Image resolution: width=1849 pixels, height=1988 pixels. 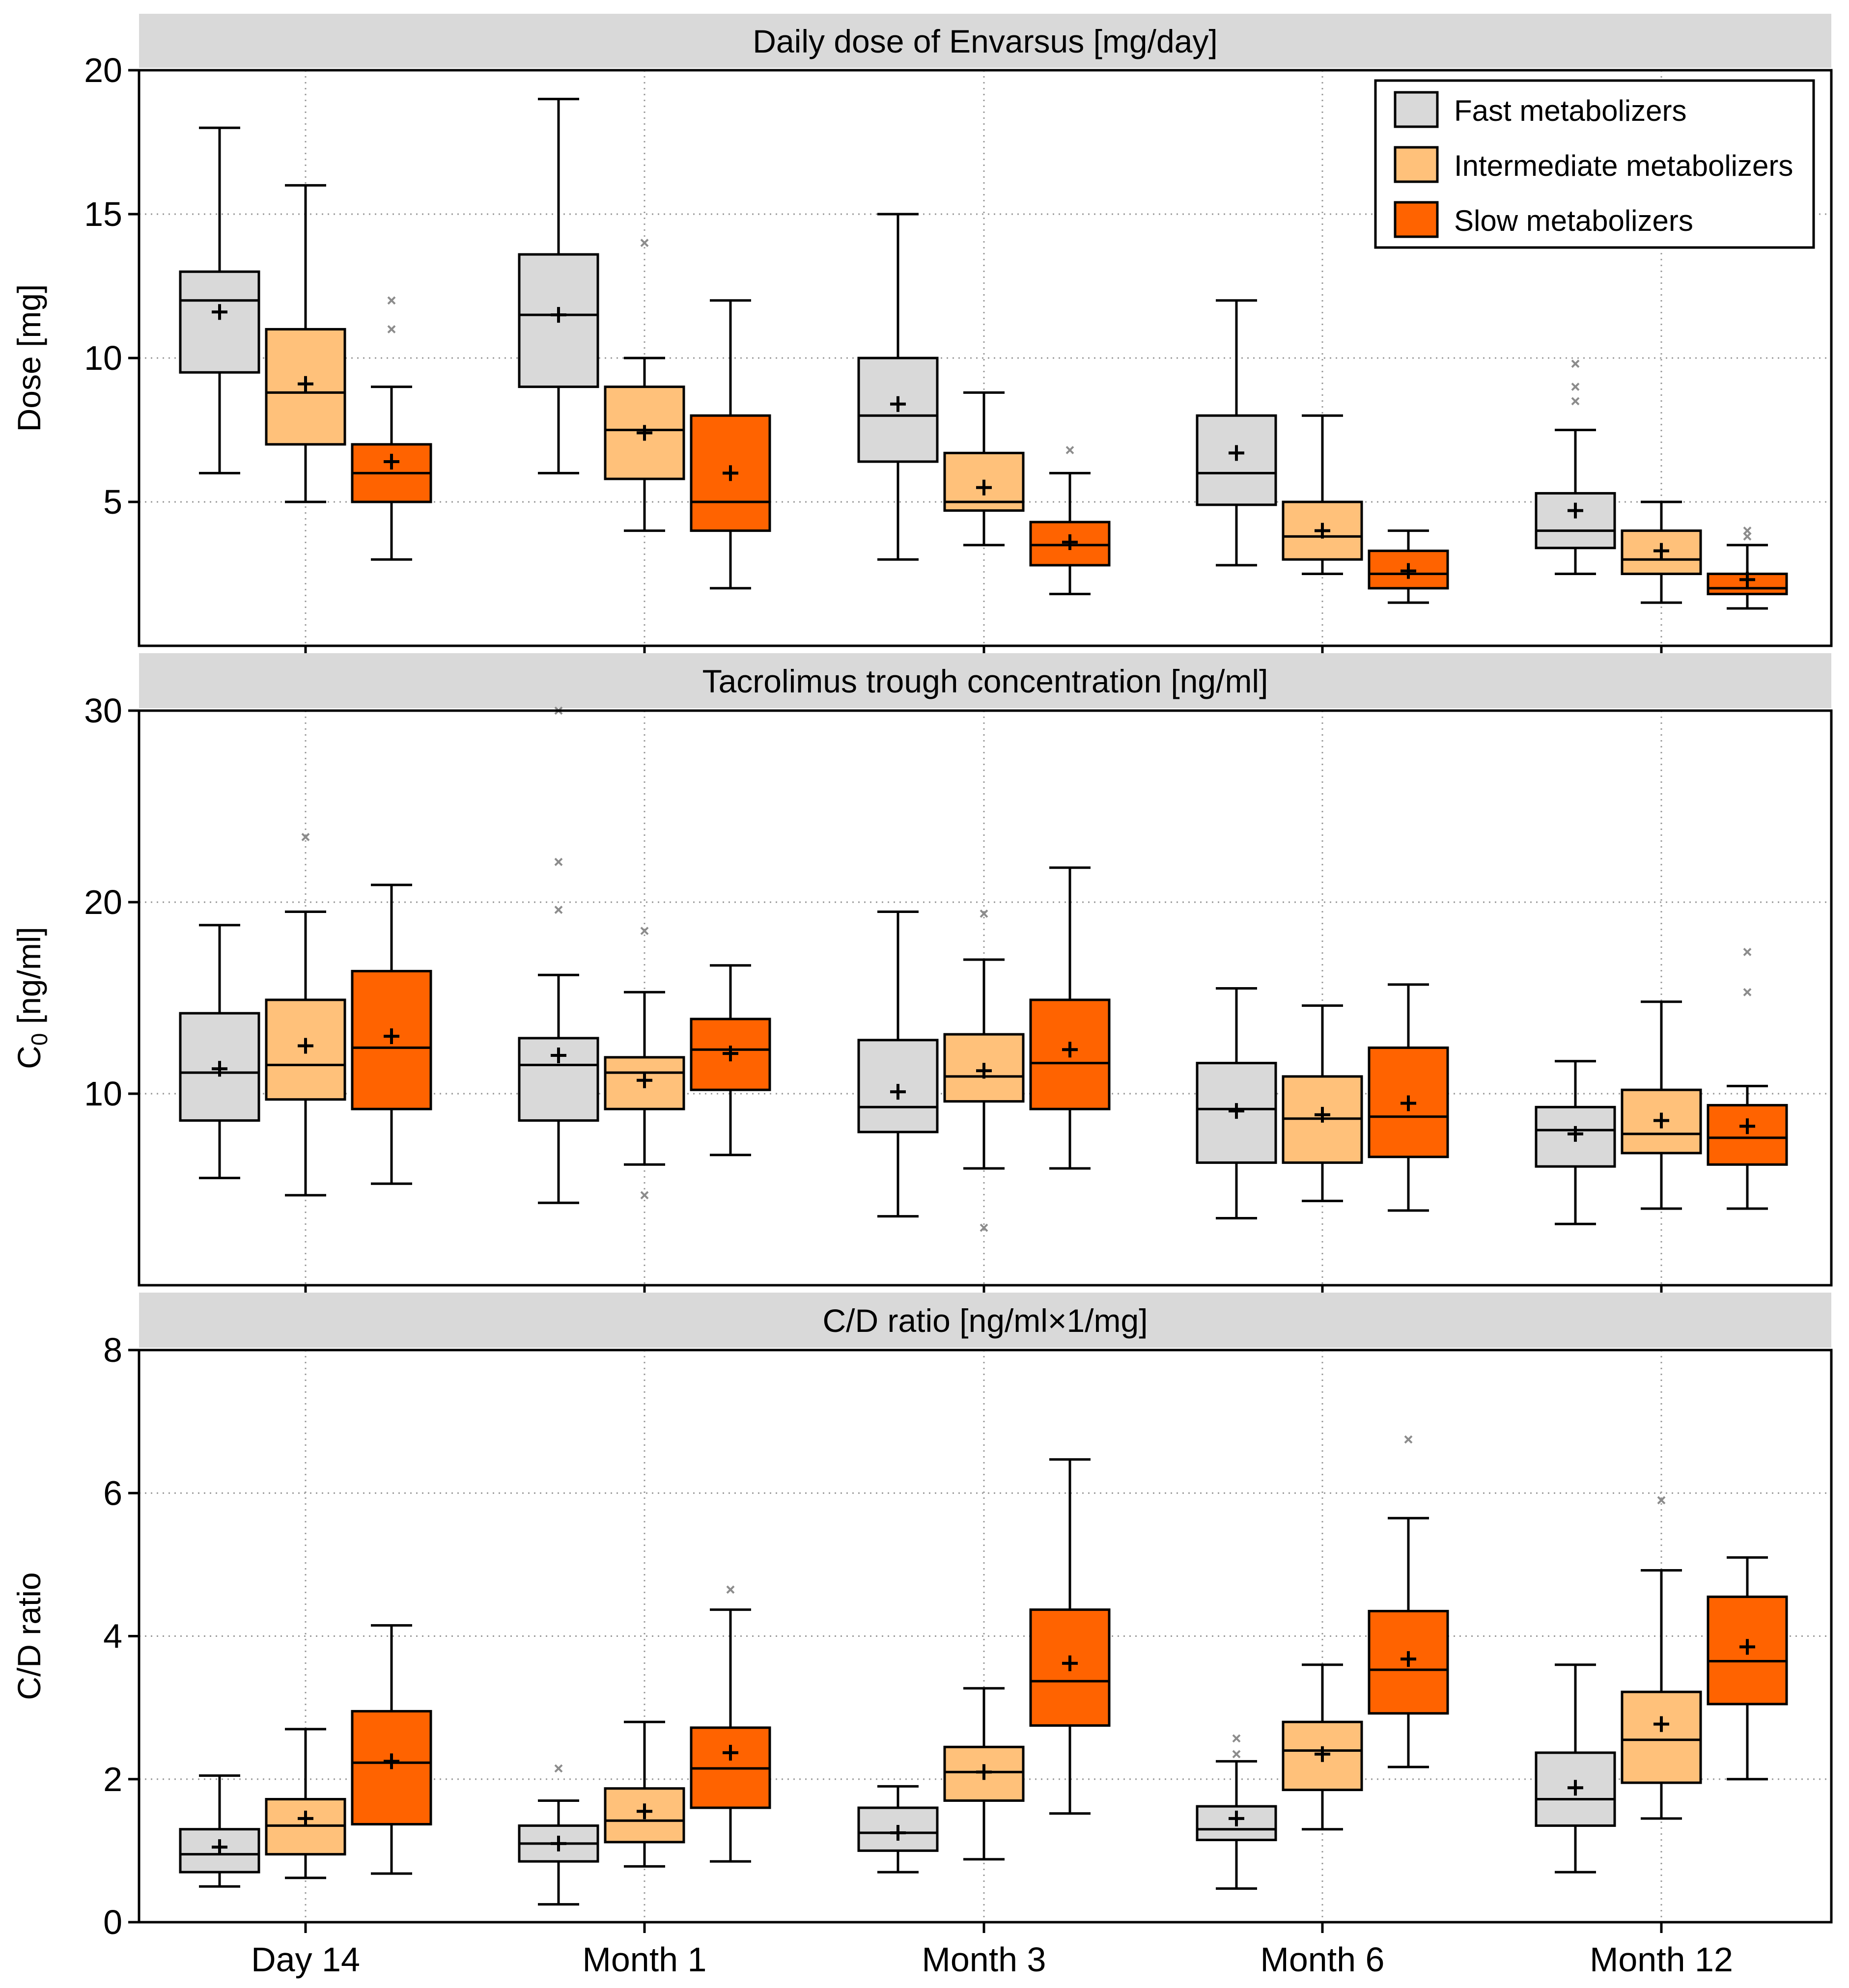 What do you see at coordinates (112, 1493) in the screenshot?
I see `y-tick-label: 6` at bounding box center [112, 1493].